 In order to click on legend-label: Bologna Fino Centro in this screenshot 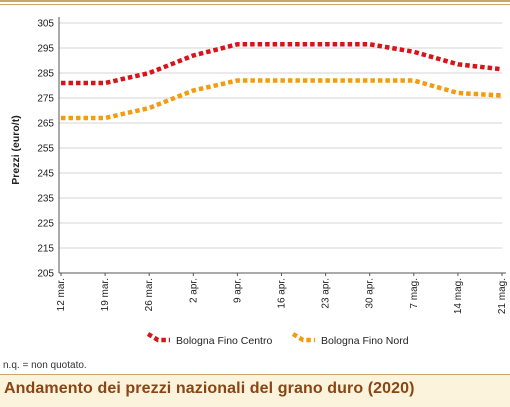, I will do `click(224, 341)`.